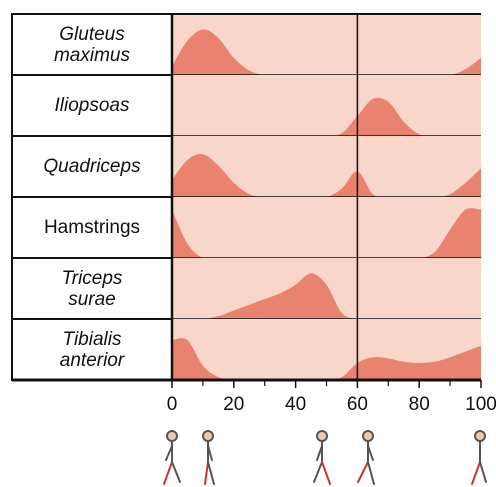 The image size is (496, 487). I want to click on walking-figures, so click(325, 457).